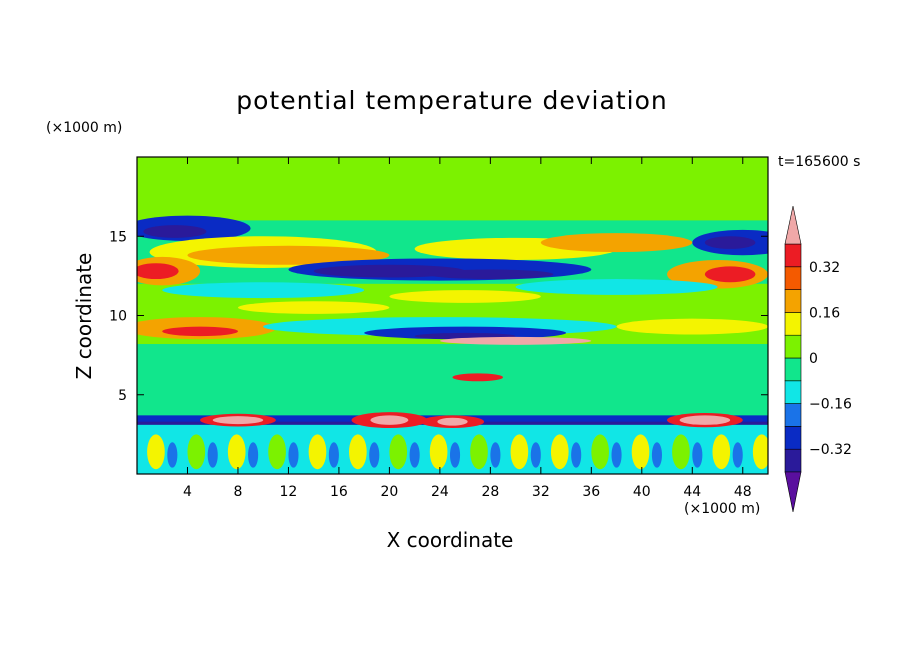  I want to click on colorbar-label: 0.16, so click(824, 313).